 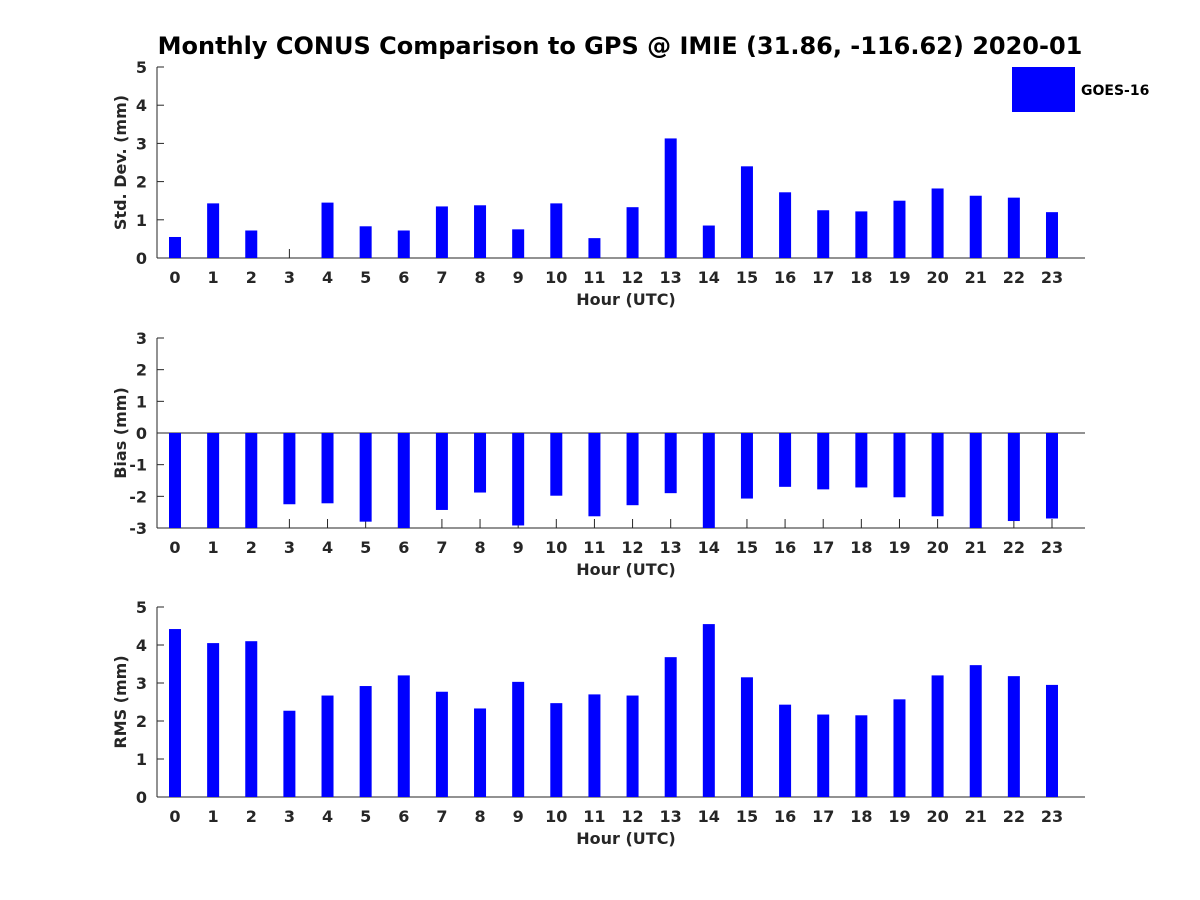 I want to click on y-tick-label: 3, so click(x=141, y=683).